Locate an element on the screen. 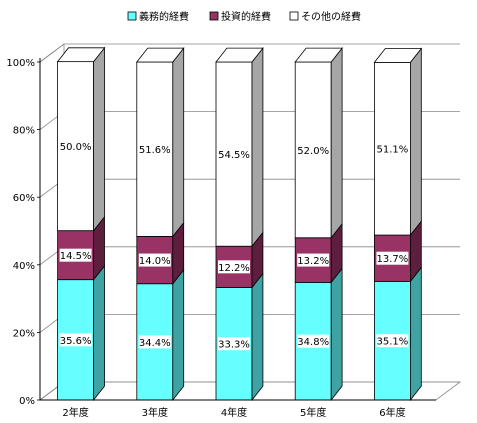 This screenshot has height=423, width=477. value-label: 50.0% is located at coordinates (76, 147).